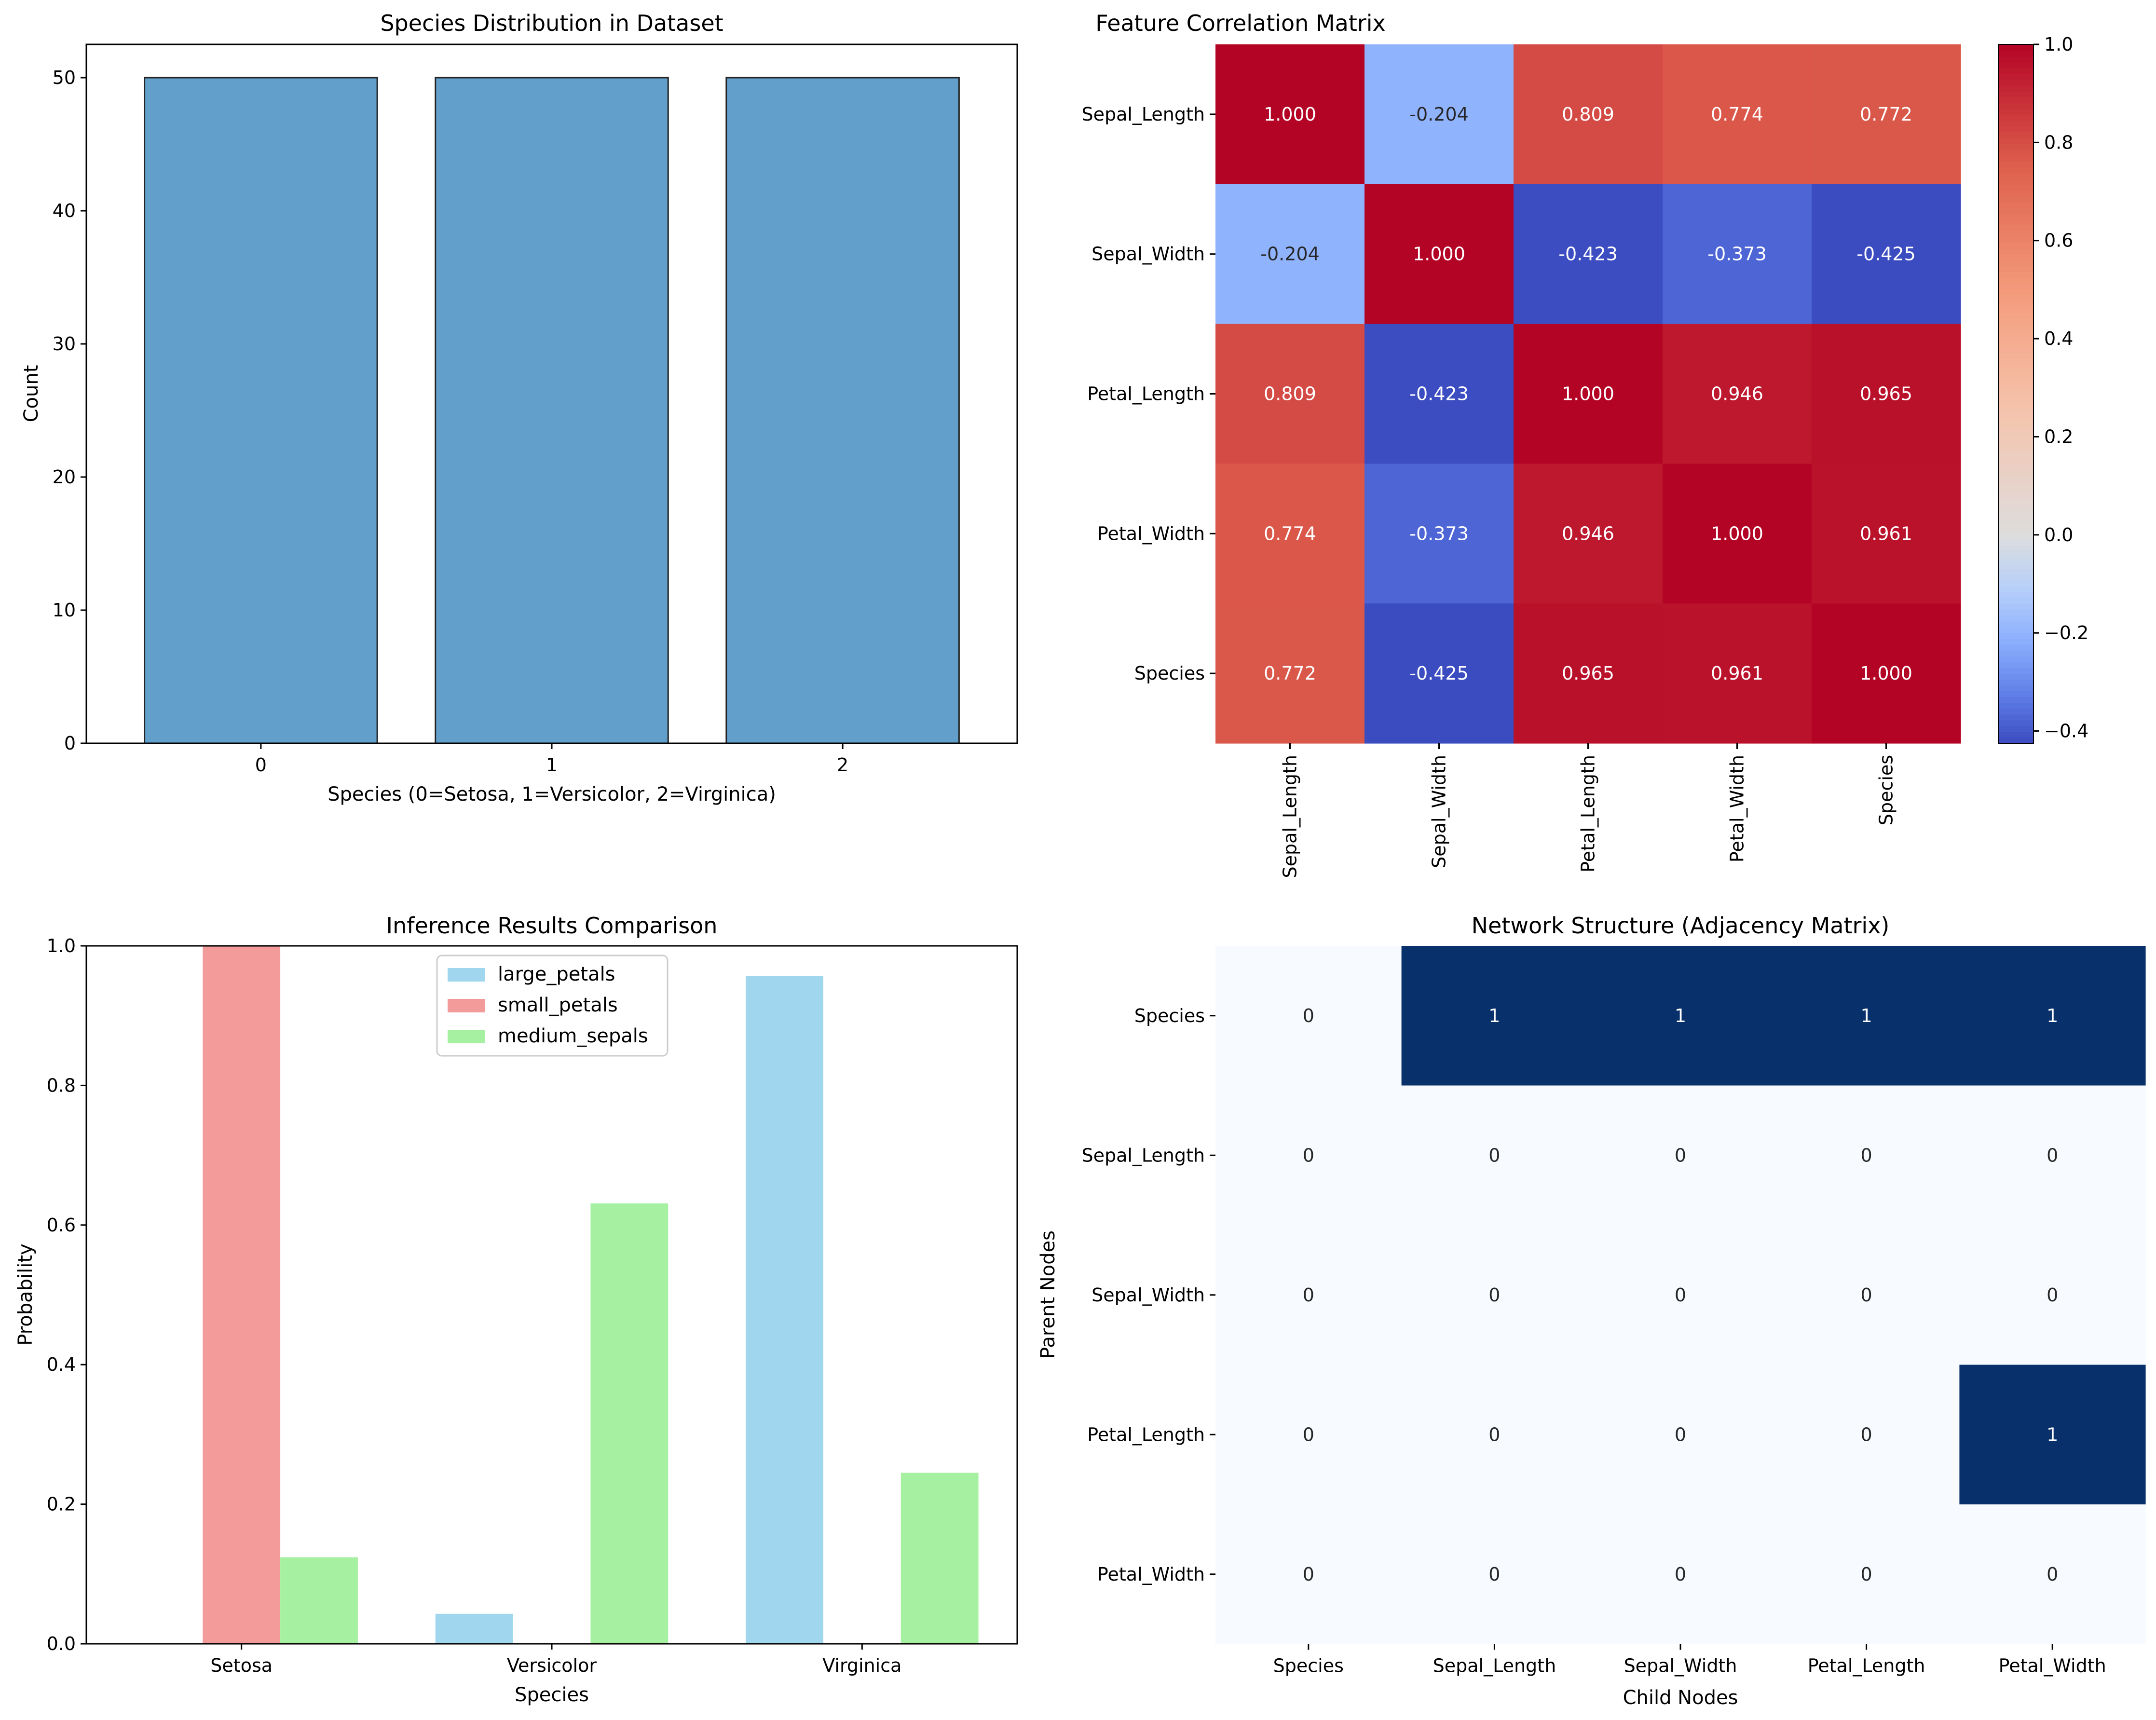 Image resolution: width=2156 pixels, height=1720 pixels. I want to click on y-tick-label: 10, so click(64, 610).